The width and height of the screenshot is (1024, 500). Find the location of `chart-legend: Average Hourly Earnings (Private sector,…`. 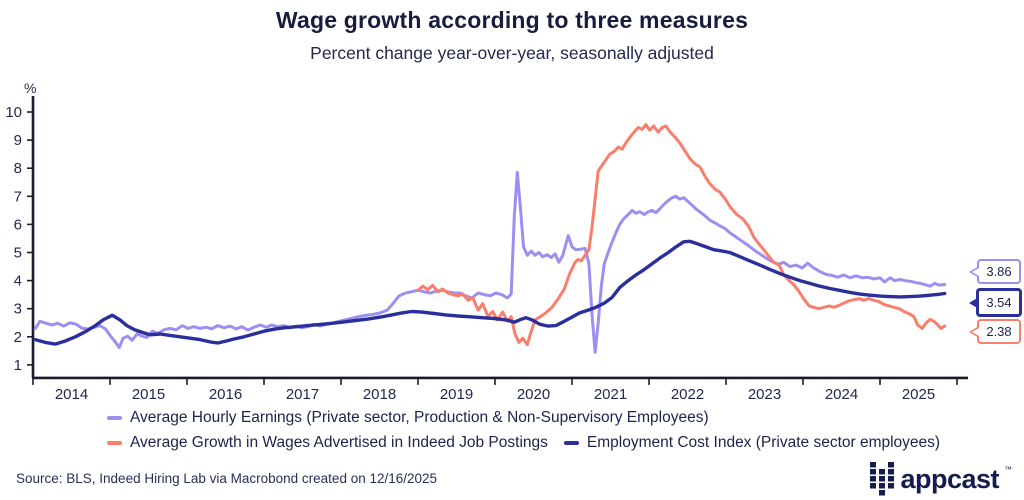

chart-legend: Average Hourly Earnings (Private sector,… is located at coordinates (523, 430).